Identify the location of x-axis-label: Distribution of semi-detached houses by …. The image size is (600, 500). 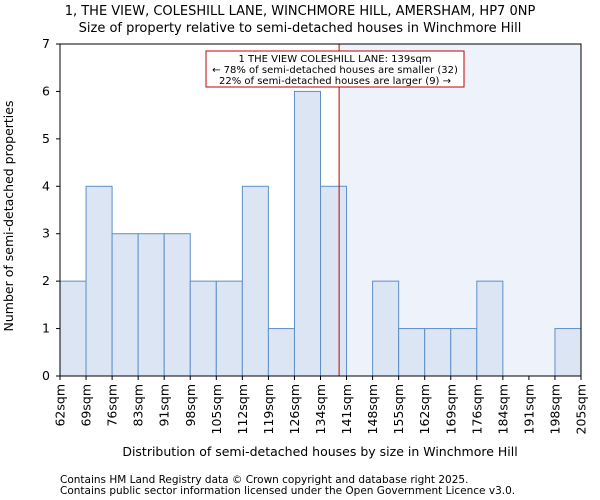
(319, 451).